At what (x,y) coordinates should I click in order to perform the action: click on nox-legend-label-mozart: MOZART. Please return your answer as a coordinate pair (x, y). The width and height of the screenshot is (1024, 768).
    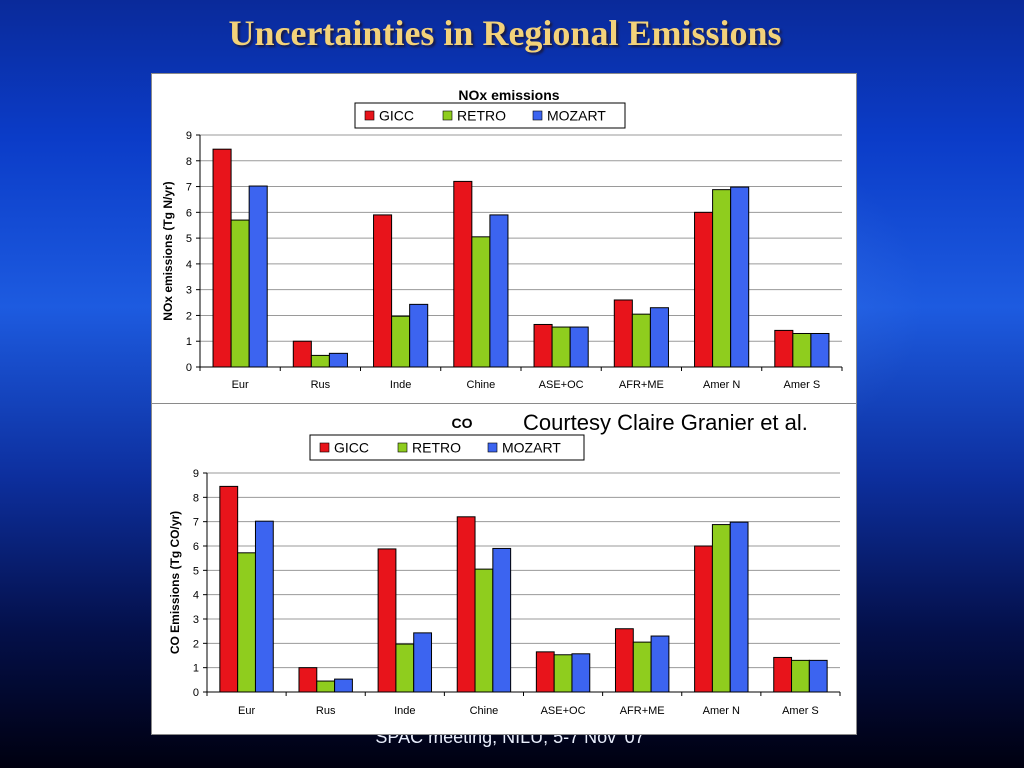
    Looking at the image, I should click on (576, 116).